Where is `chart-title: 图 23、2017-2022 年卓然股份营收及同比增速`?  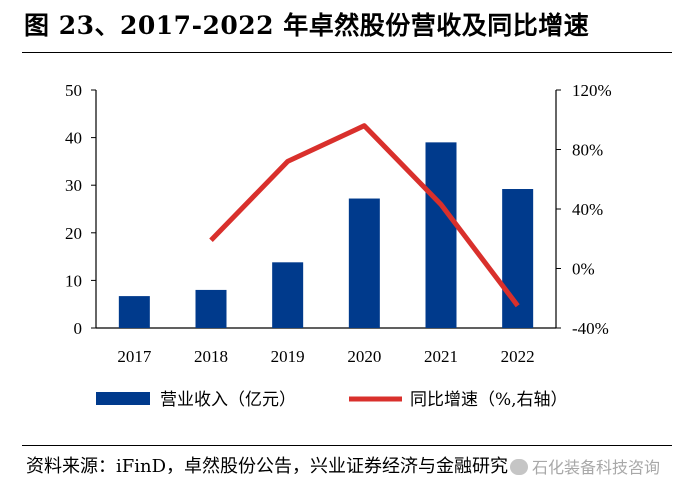
chart-title: 图 23、2017-2022 年卓然股份营收及同比增速 is located at coordinates (307, 25).